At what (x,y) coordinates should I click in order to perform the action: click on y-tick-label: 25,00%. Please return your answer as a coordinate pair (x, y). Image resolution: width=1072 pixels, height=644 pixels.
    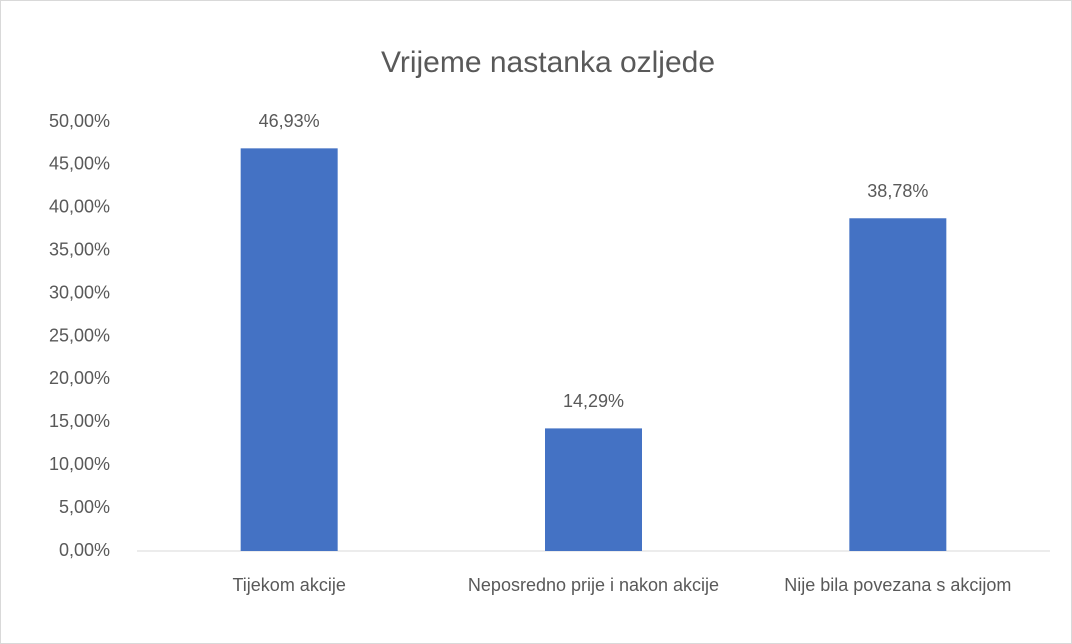
    Looking at the image, I should click on (79, 335).